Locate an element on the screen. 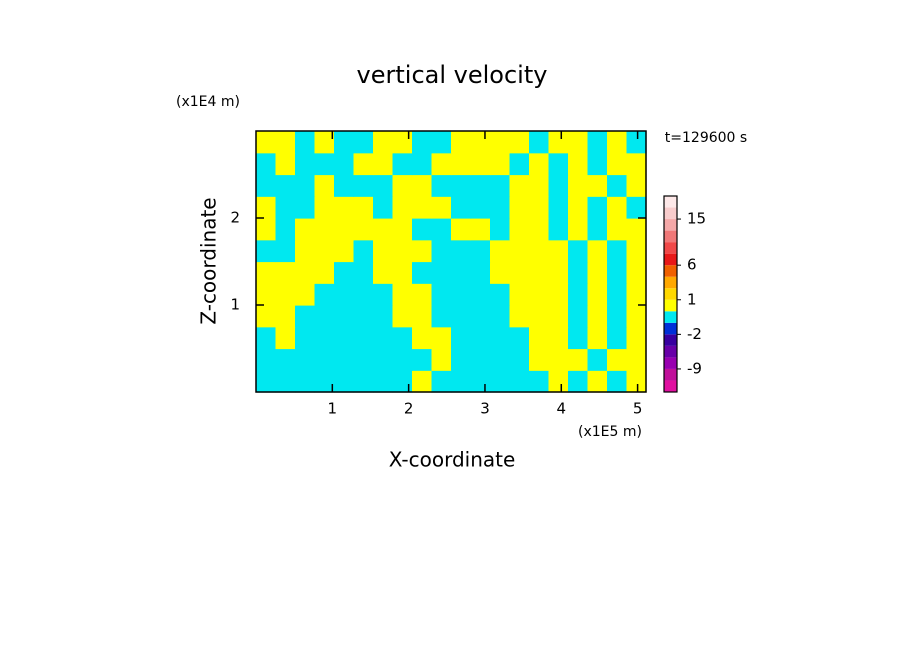 The height and width of the screenshot is (654, 904). colorbar-tick-label: 6 is located at coordinates (692, 265).